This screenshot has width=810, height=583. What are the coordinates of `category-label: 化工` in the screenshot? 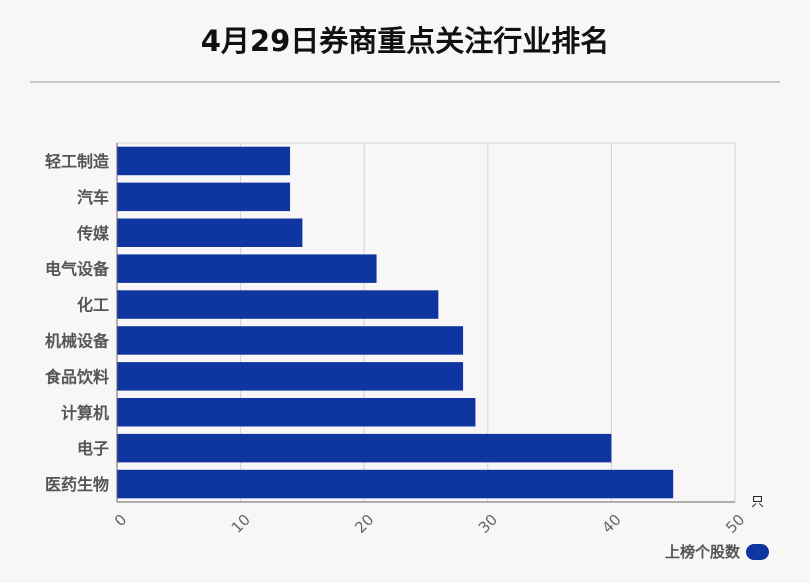 It's located at (93, 305).